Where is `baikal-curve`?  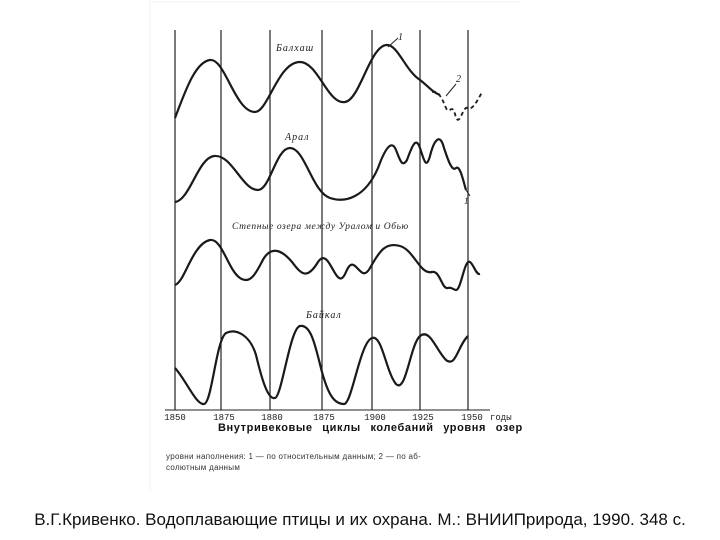 baikal-curve is located at coordinates (321, 365).